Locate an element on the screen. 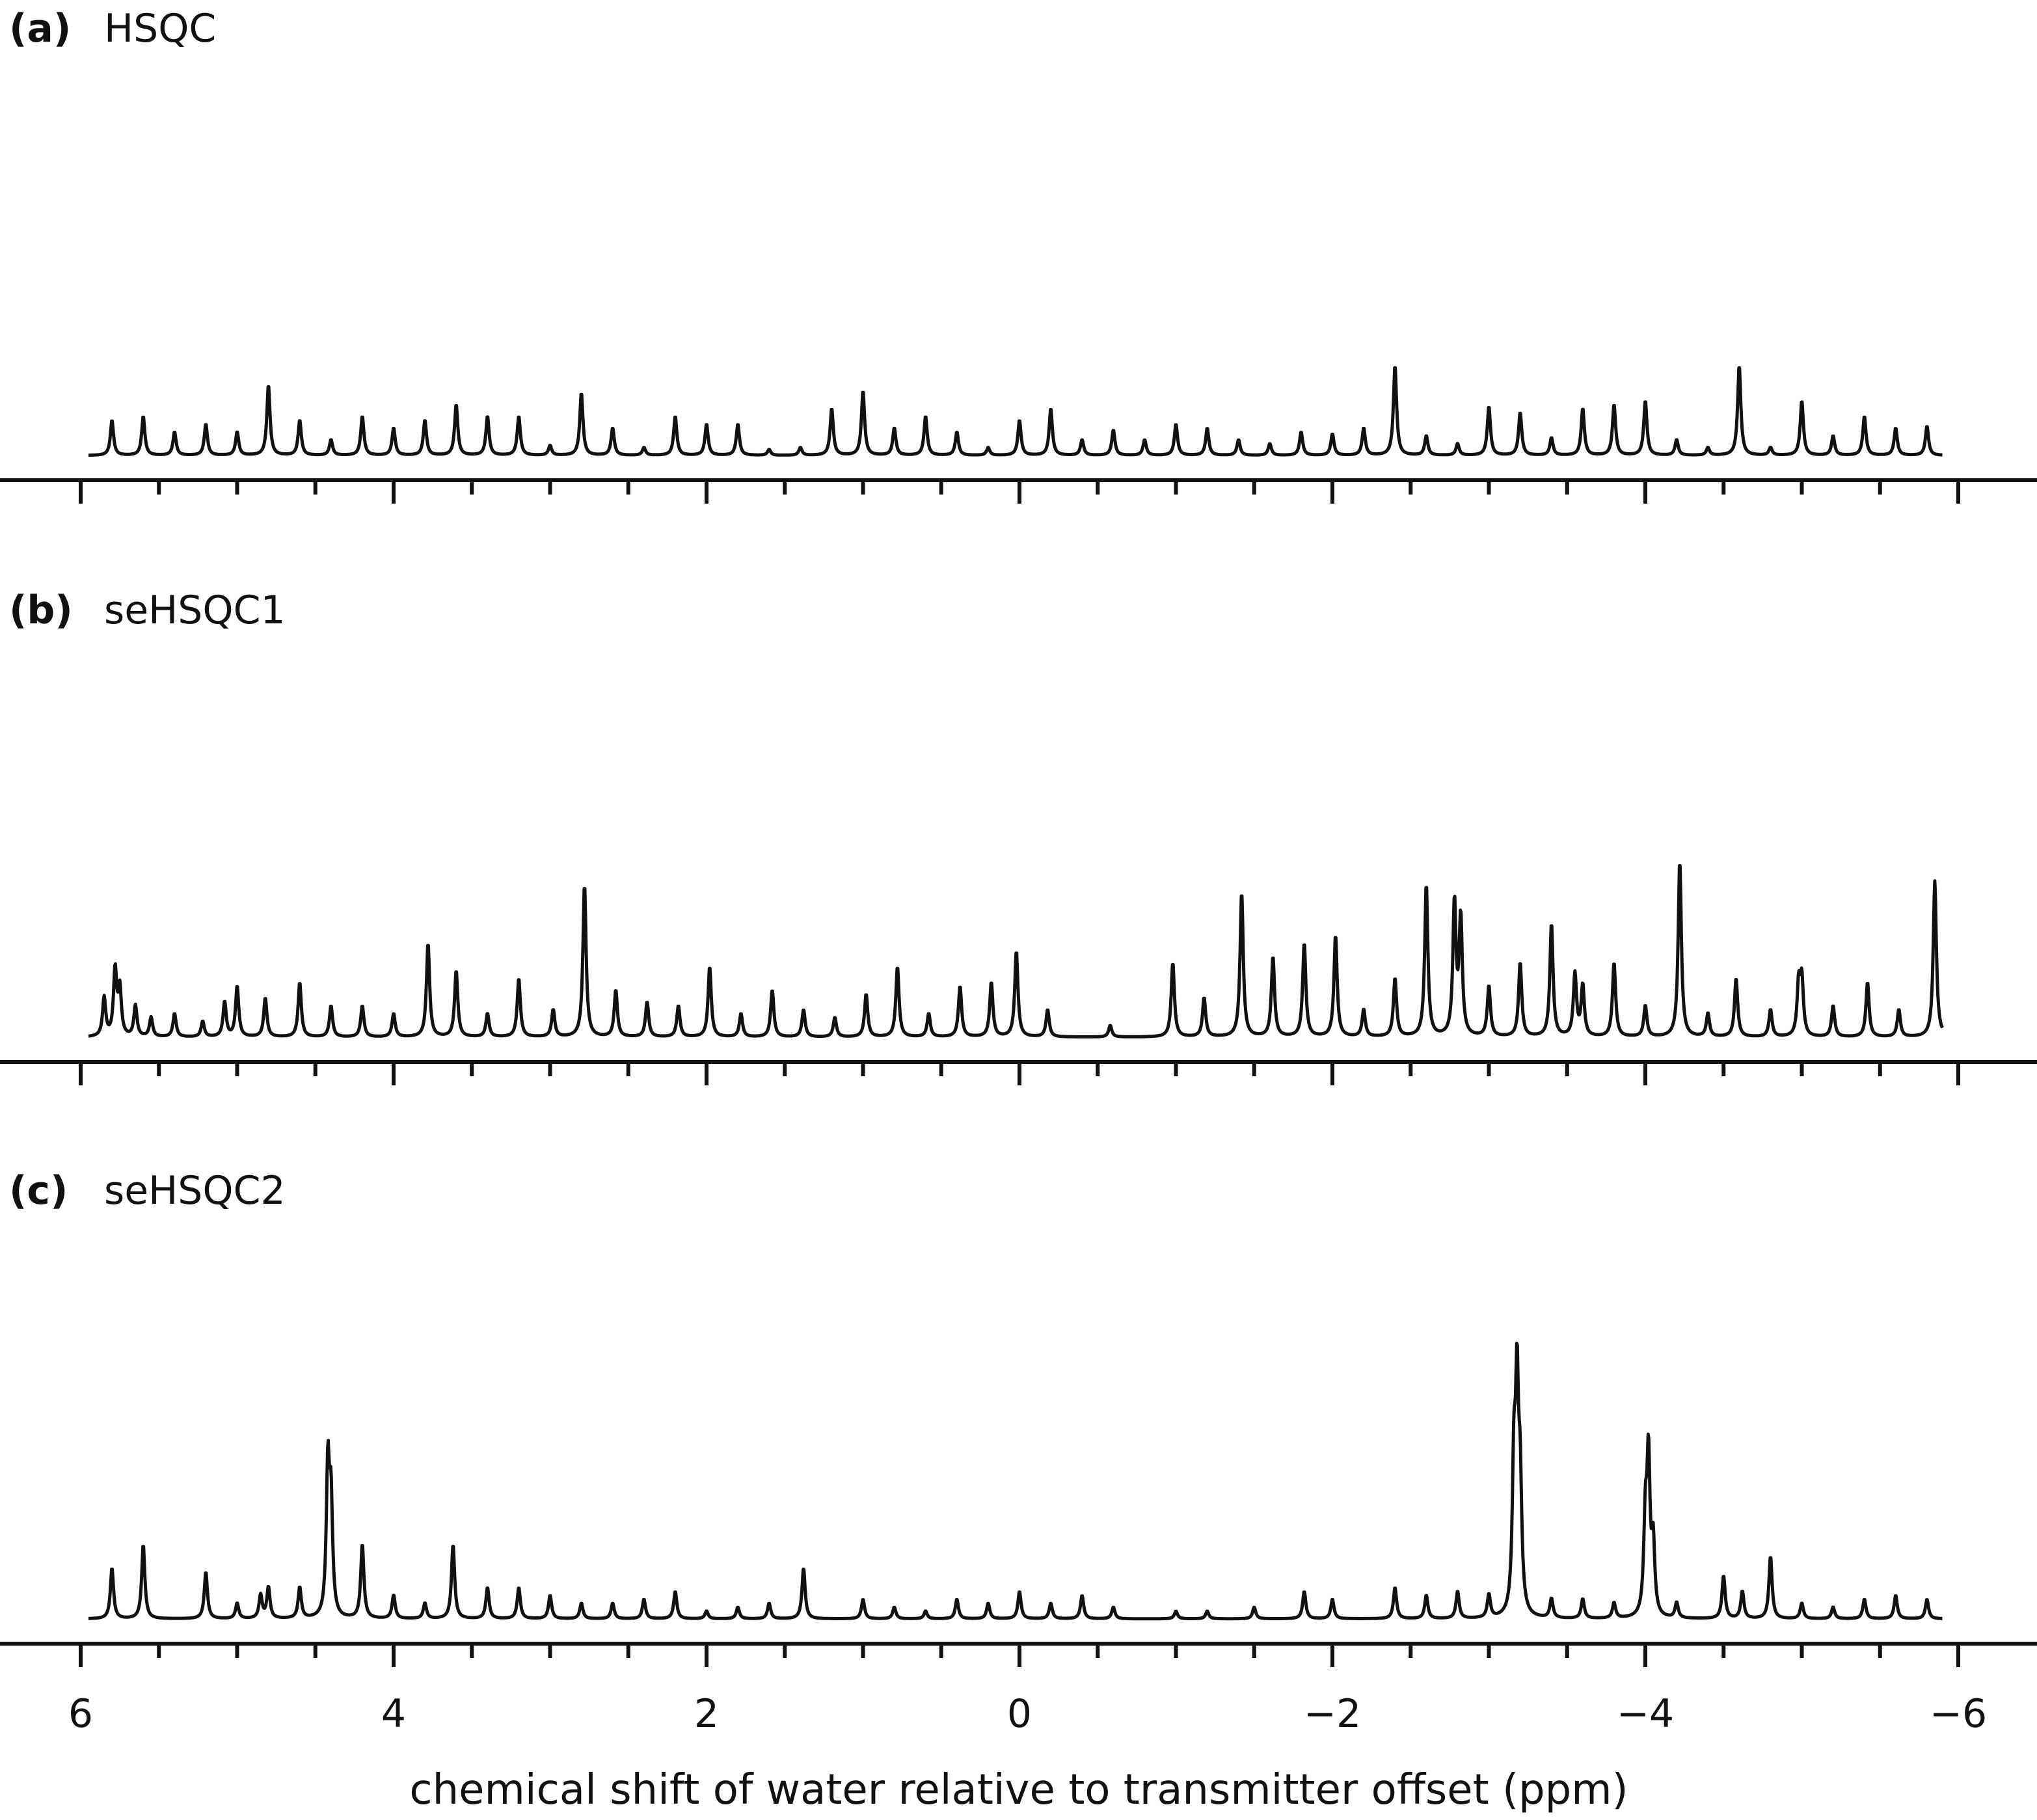  panel-a-letter: (a) is located at coordinates (40, 28).